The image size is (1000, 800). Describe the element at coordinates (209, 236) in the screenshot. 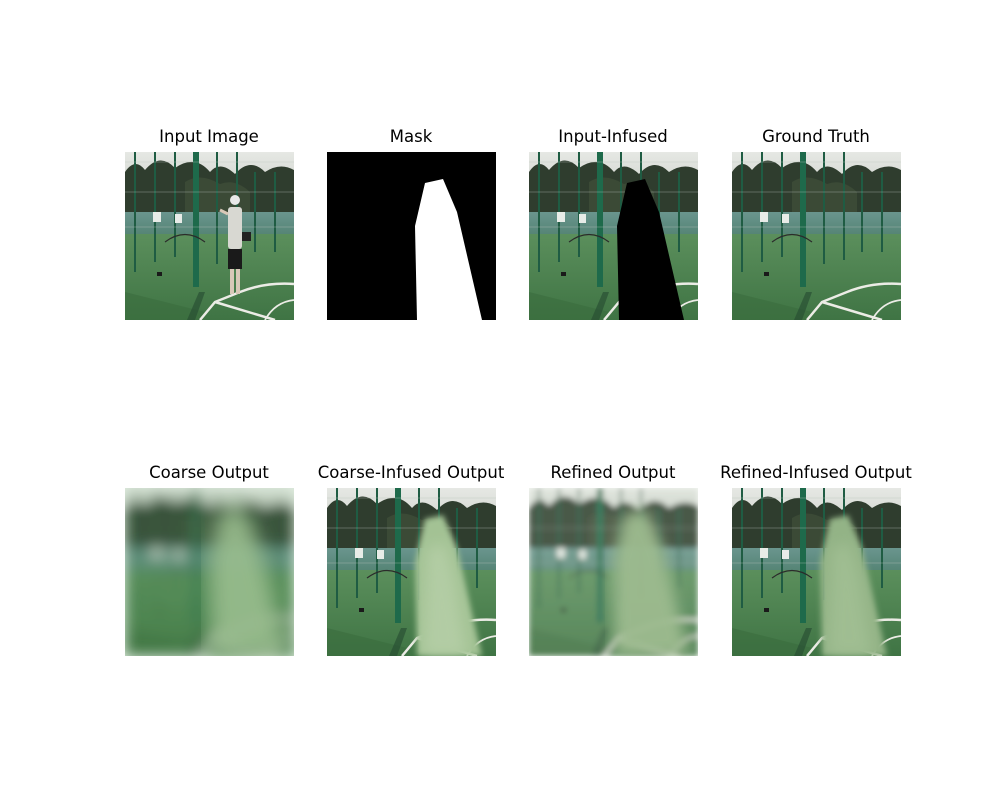

I see `input-image-panel` at that location.